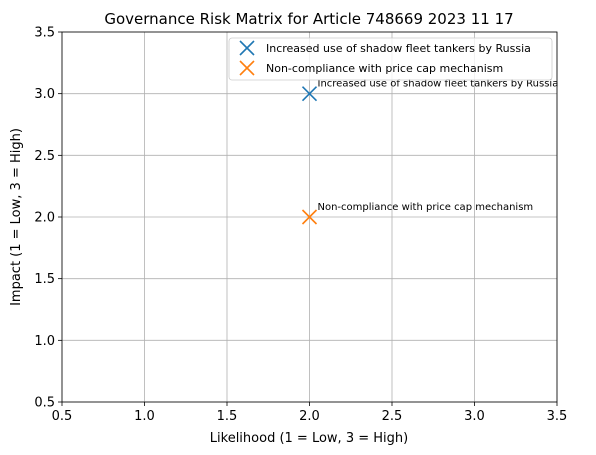 This screenshot has width=596, height=455. Describe the element at coordinates (44, 218) in the screenshot. I see `y-tick-label: 2.0` at that location.